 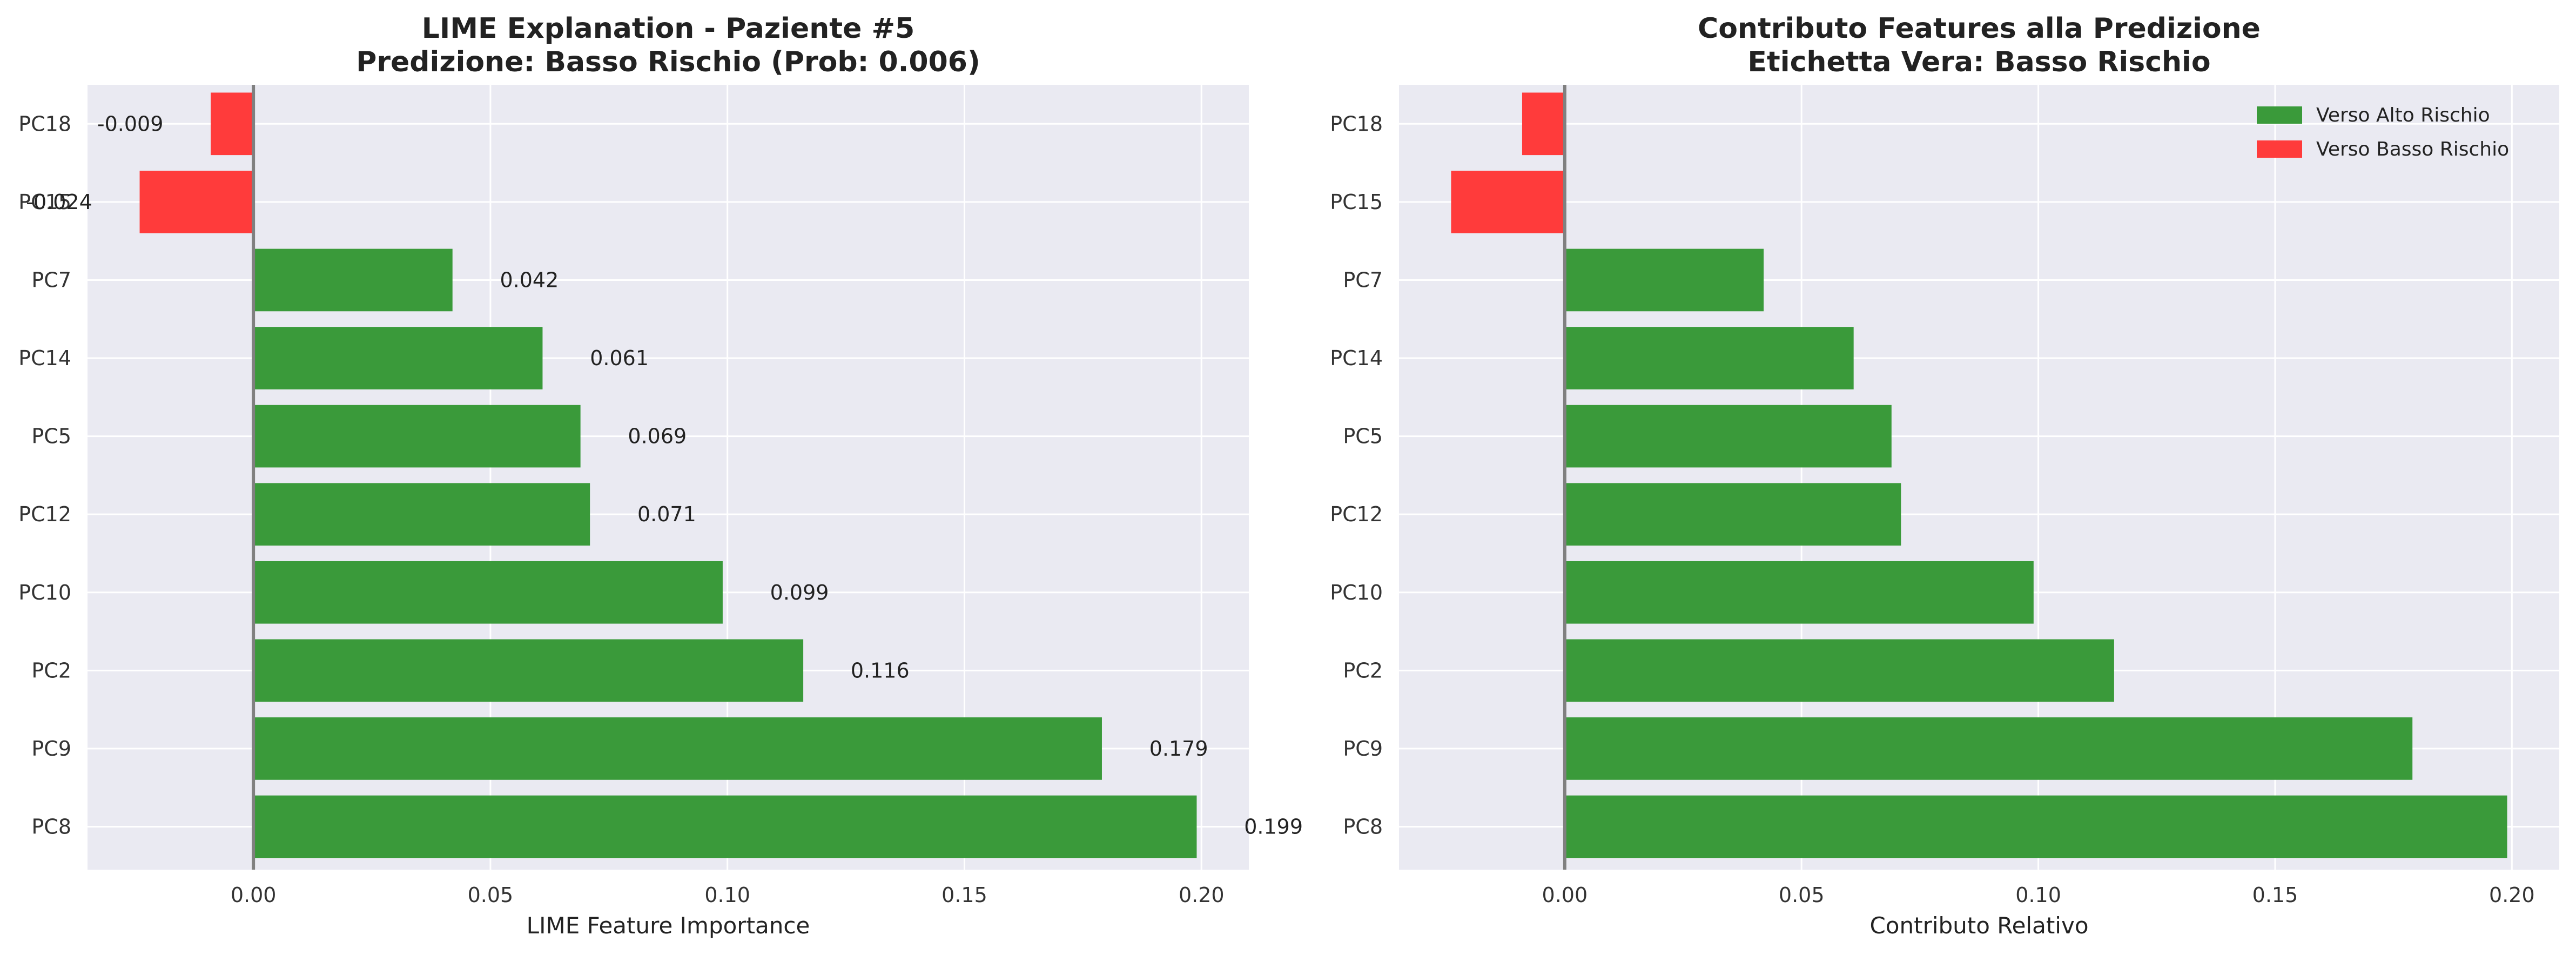 I want to click on chart-title-line-1: Contributo Features alla Predizione, so click(x=1979, y=28).